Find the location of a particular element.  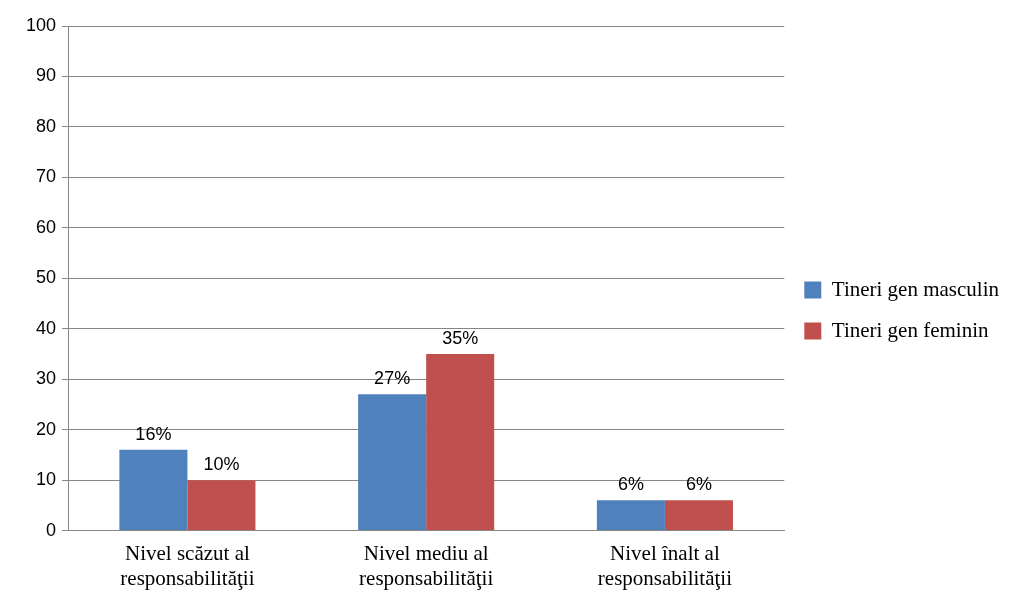

y-tick-label: 0 is located at coordinates (51, 529).